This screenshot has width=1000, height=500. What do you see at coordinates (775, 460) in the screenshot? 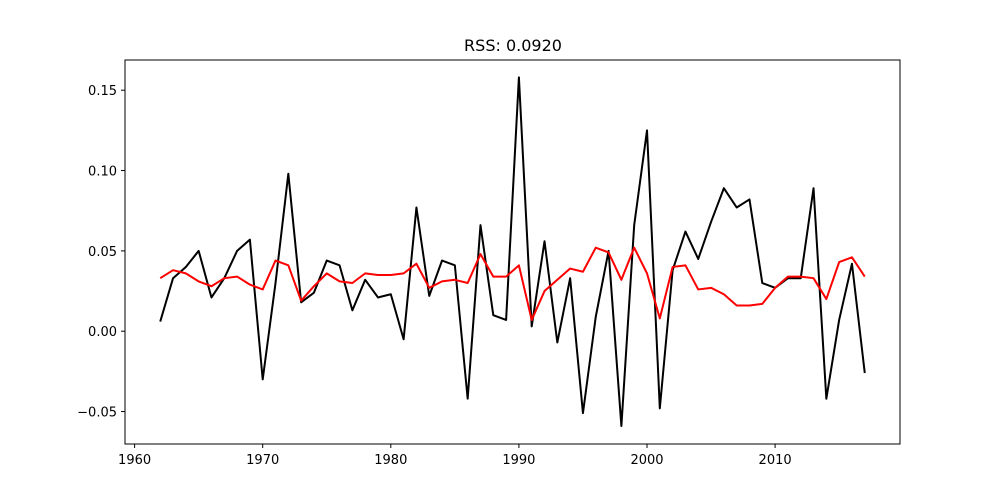
I see `x-tick-label: 2010` at bounding box center [775, 460].